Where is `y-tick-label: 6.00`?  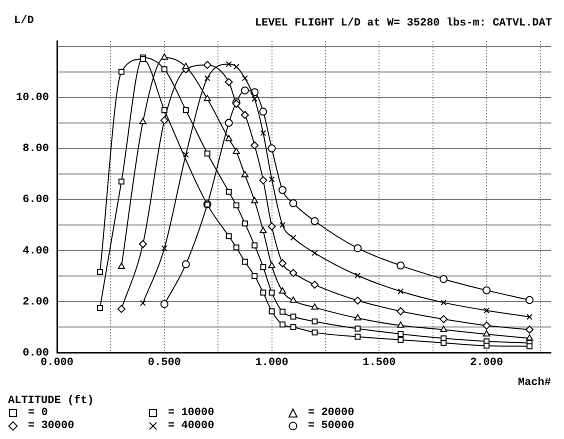
y-tick-label: 6.00 is located at coordinates (36, 200).